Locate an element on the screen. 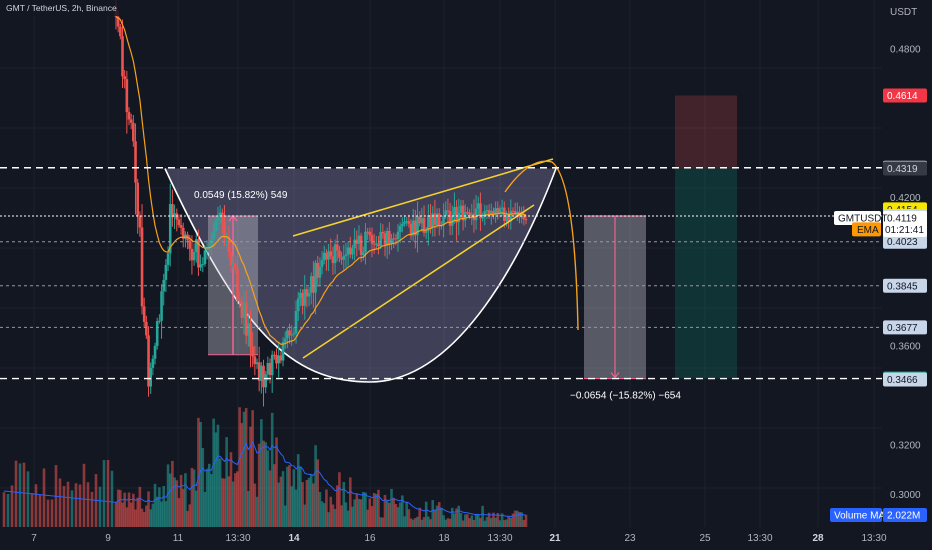 Image resolution: width=932 pixels, height=550 pixels. time-axis: 7 9 11 13:30 14 16 18 13:30 21 23 25 13:30 28 13:30 is located at coordinates (443, 538).